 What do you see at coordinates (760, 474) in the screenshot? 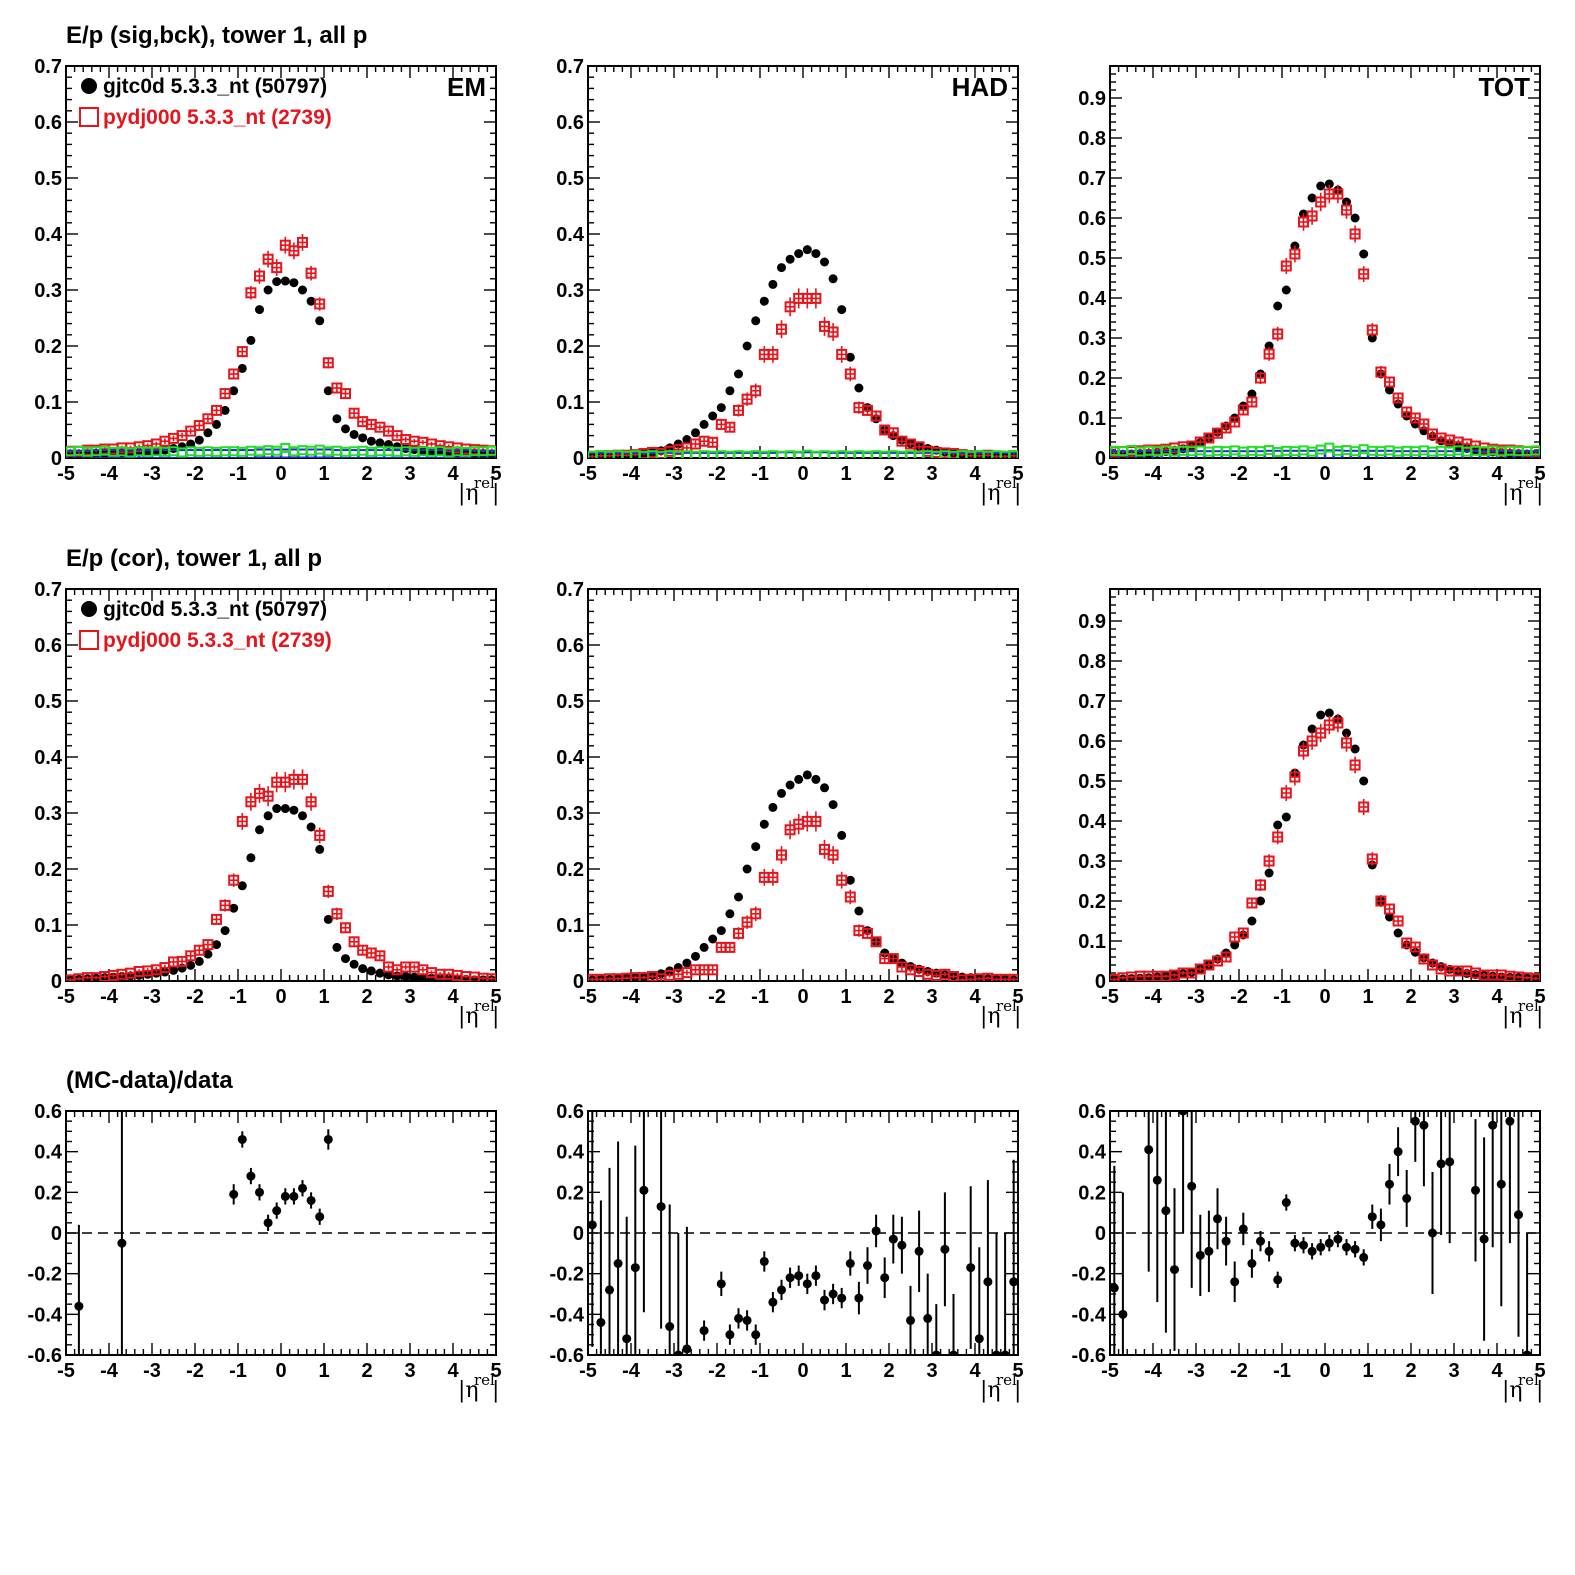
I see `x-tick-label: -1` at bounding box center [760, 474].